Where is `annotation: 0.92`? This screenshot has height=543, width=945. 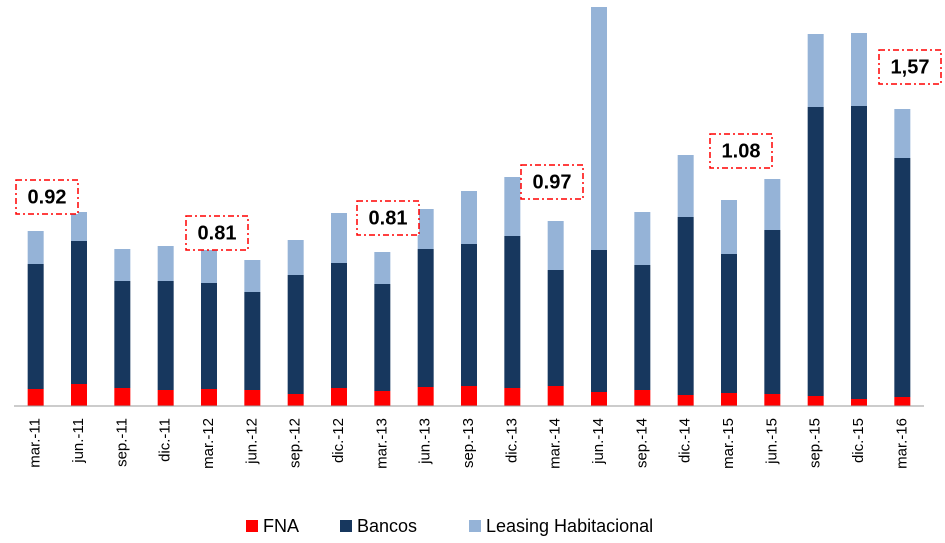 annotation: 0.92 is located at coordinates (47, 197).